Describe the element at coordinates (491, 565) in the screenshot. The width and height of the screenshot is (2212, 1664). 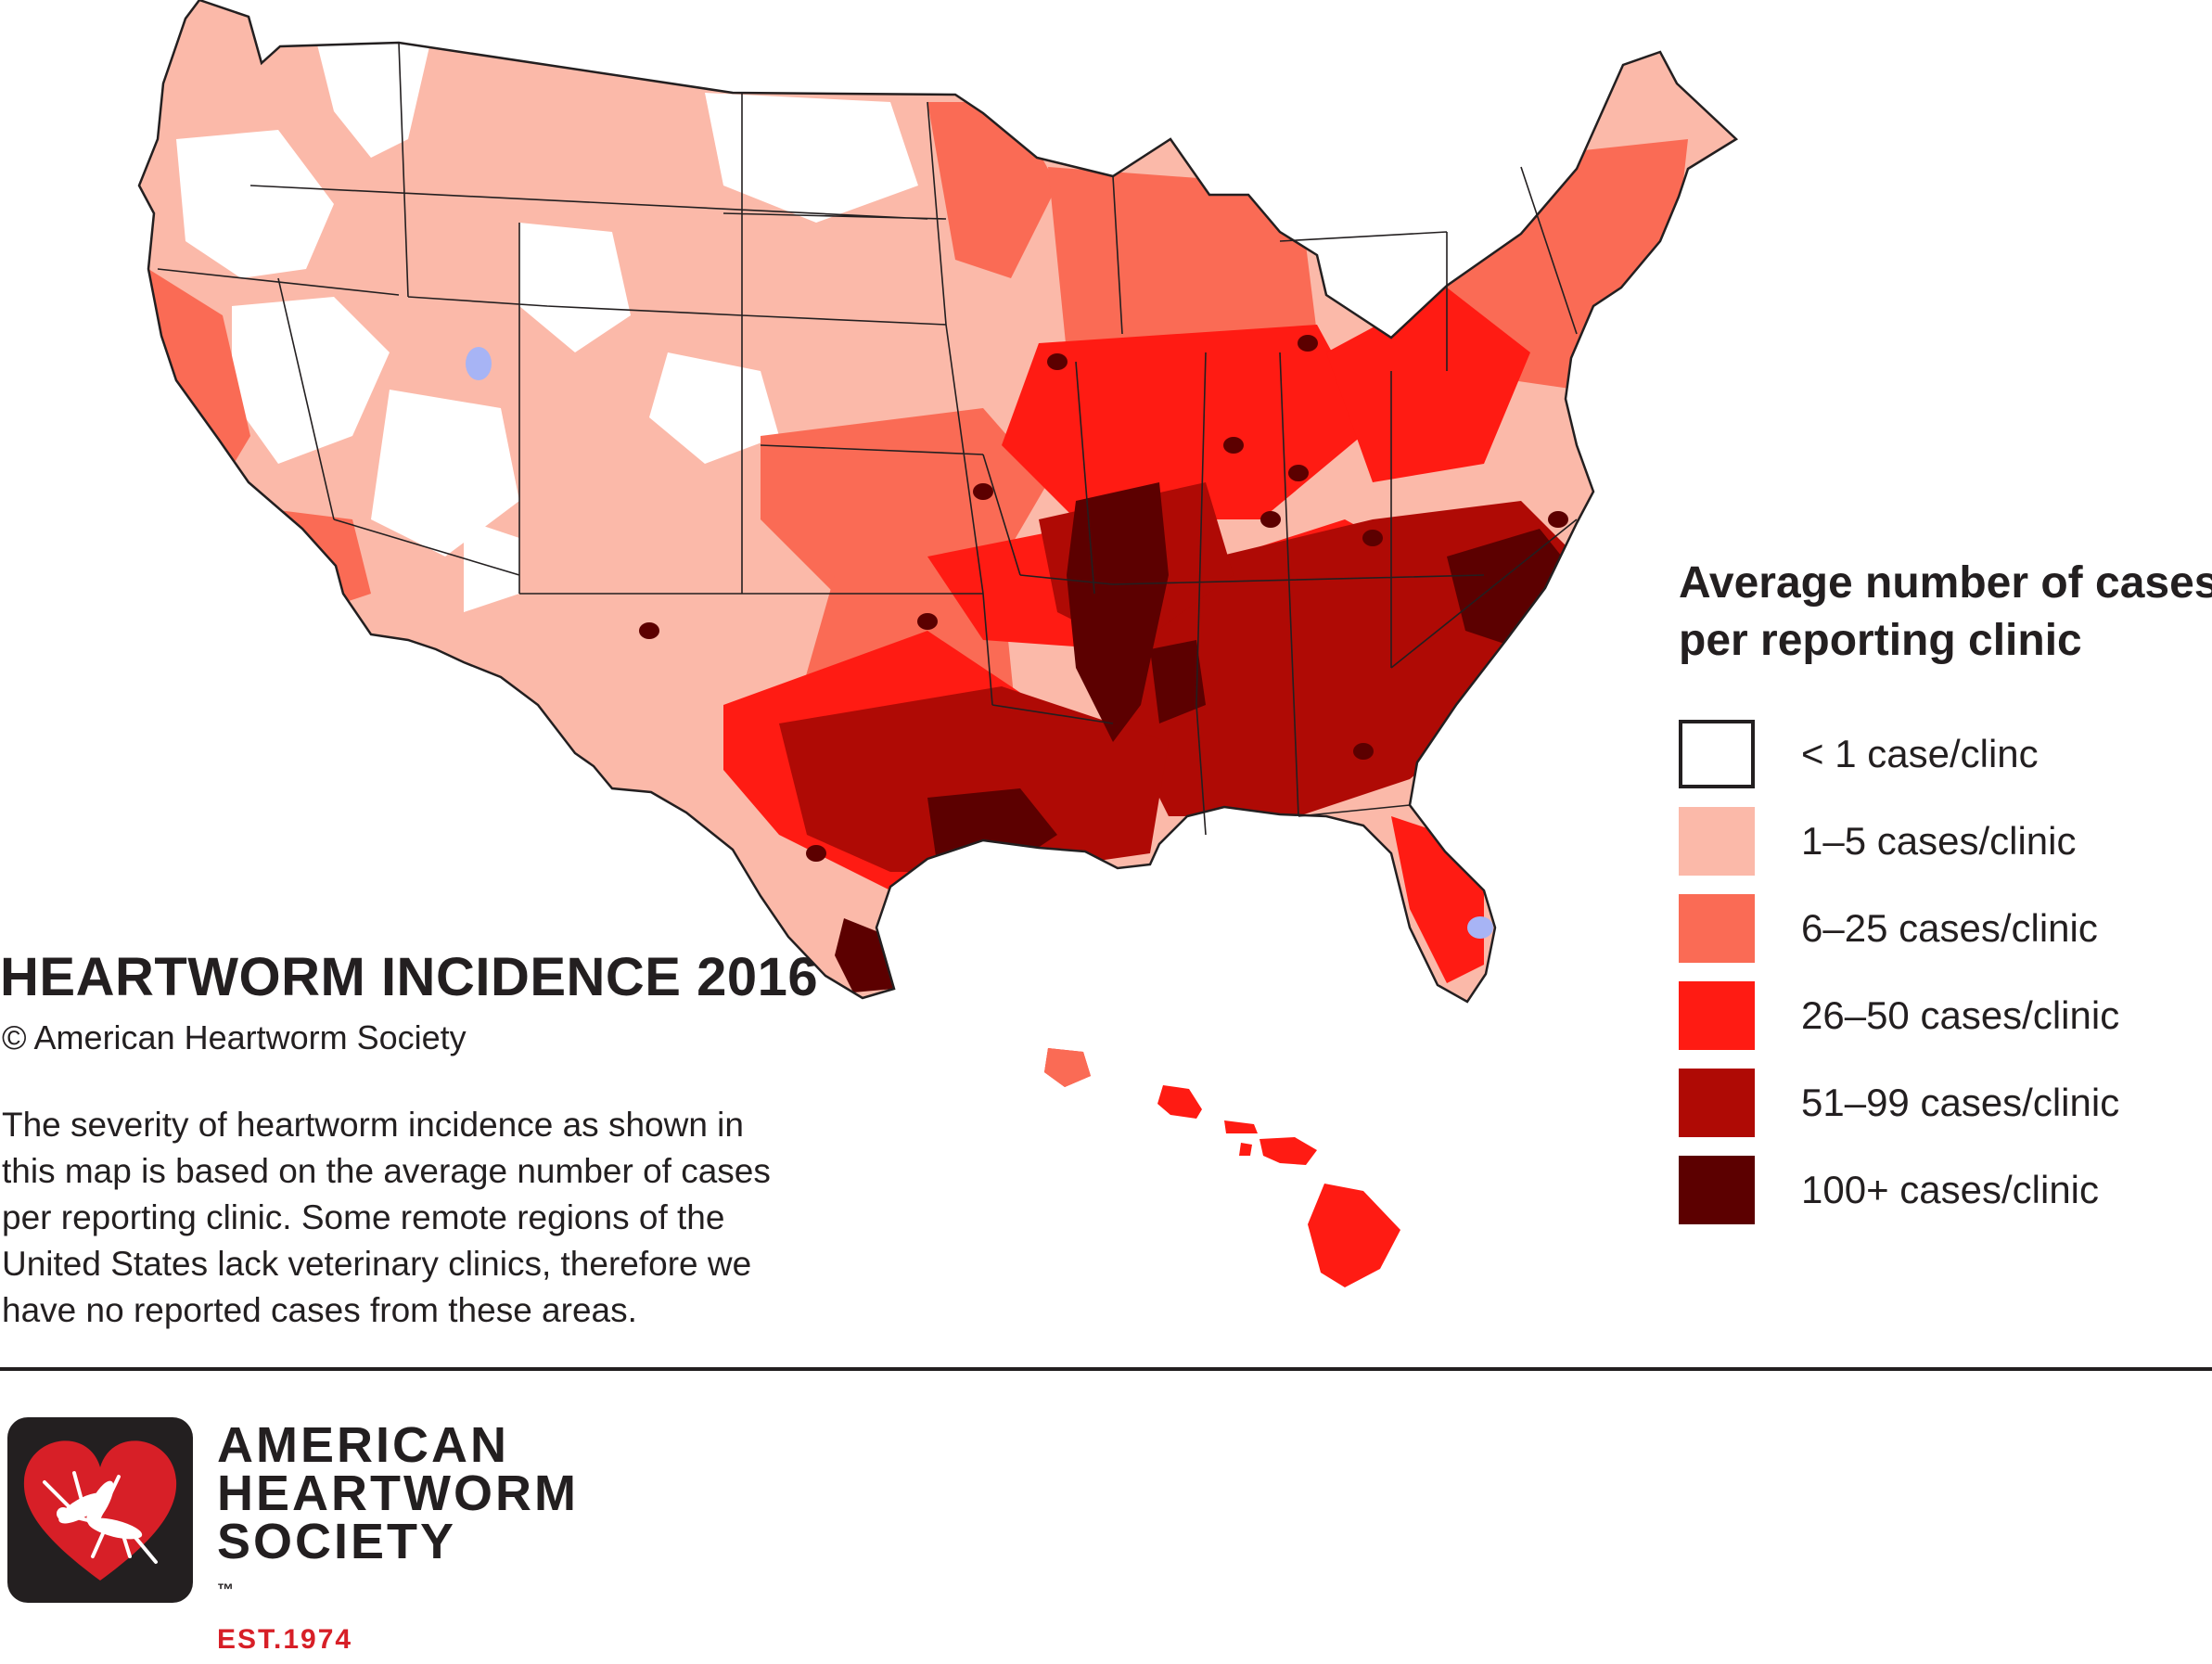
I see `region-blob-arizona-north` at that location.